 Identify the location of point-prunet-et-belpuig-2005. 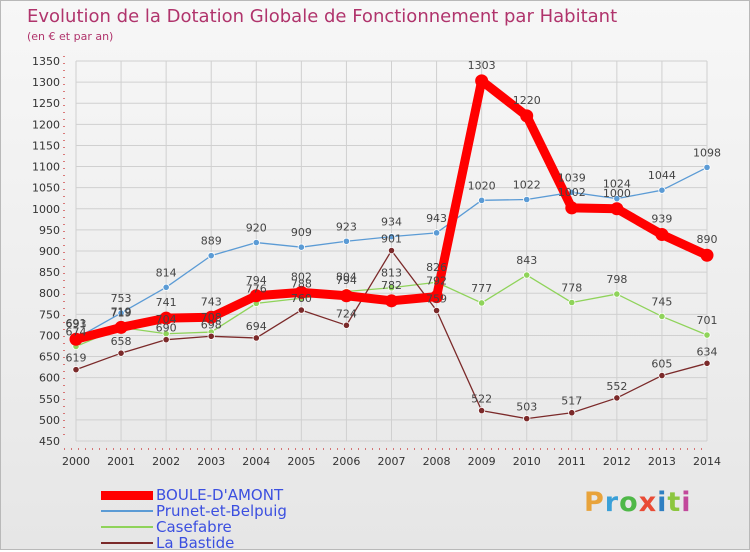
(301, 247).